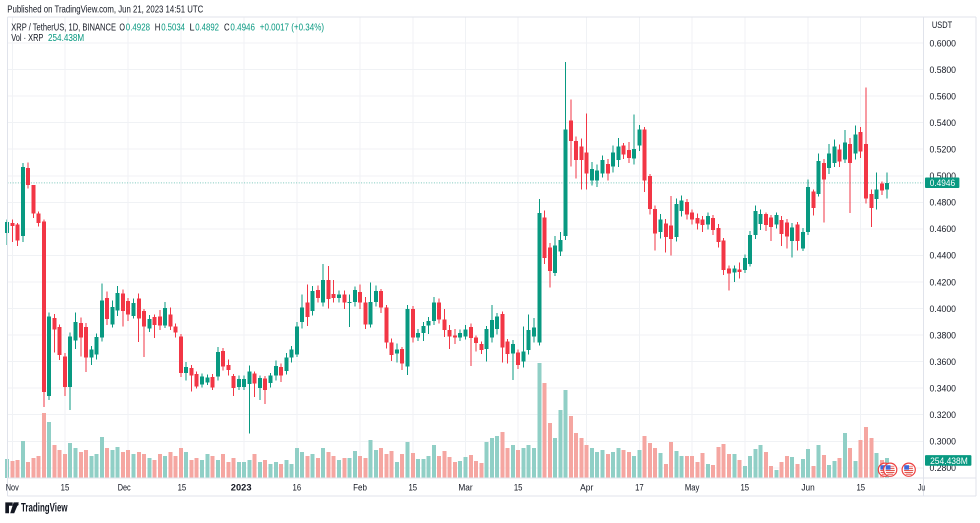 Image resolution: width=980 pixels, height=523 pixels. What do you see at coordinates (943, 96) in the screenshot?
I see `svg-text: 0.5600` at bounding box center [943, 96].